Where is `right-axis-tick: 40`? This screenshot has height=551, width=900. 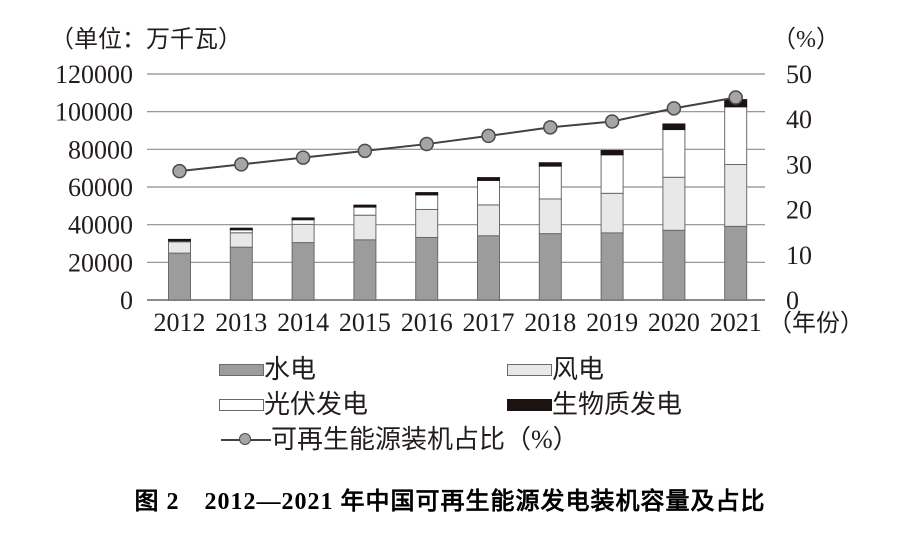 right-axis-tick: 40 is located at coordinates (799, 119).